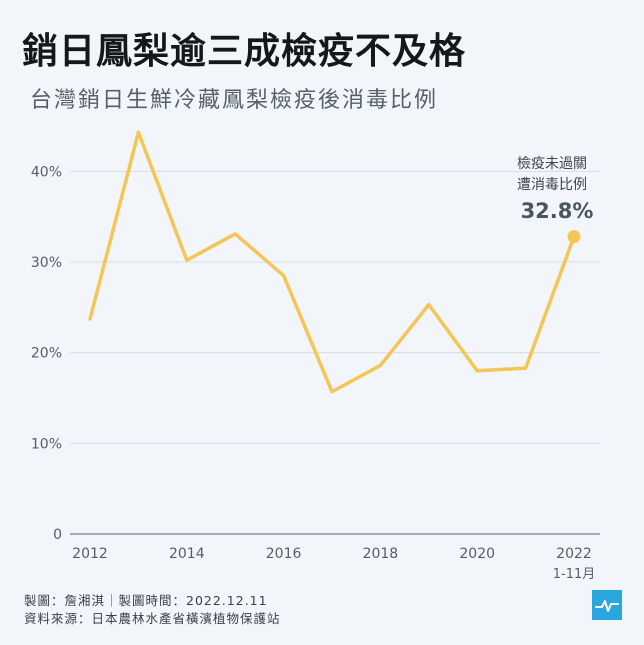 This screenshot has height=645, width=644. What do you see at coordinates (557, 211) in the screenshot?
I see `annotation-value: 32.8%` at bounding box center [557, 211].